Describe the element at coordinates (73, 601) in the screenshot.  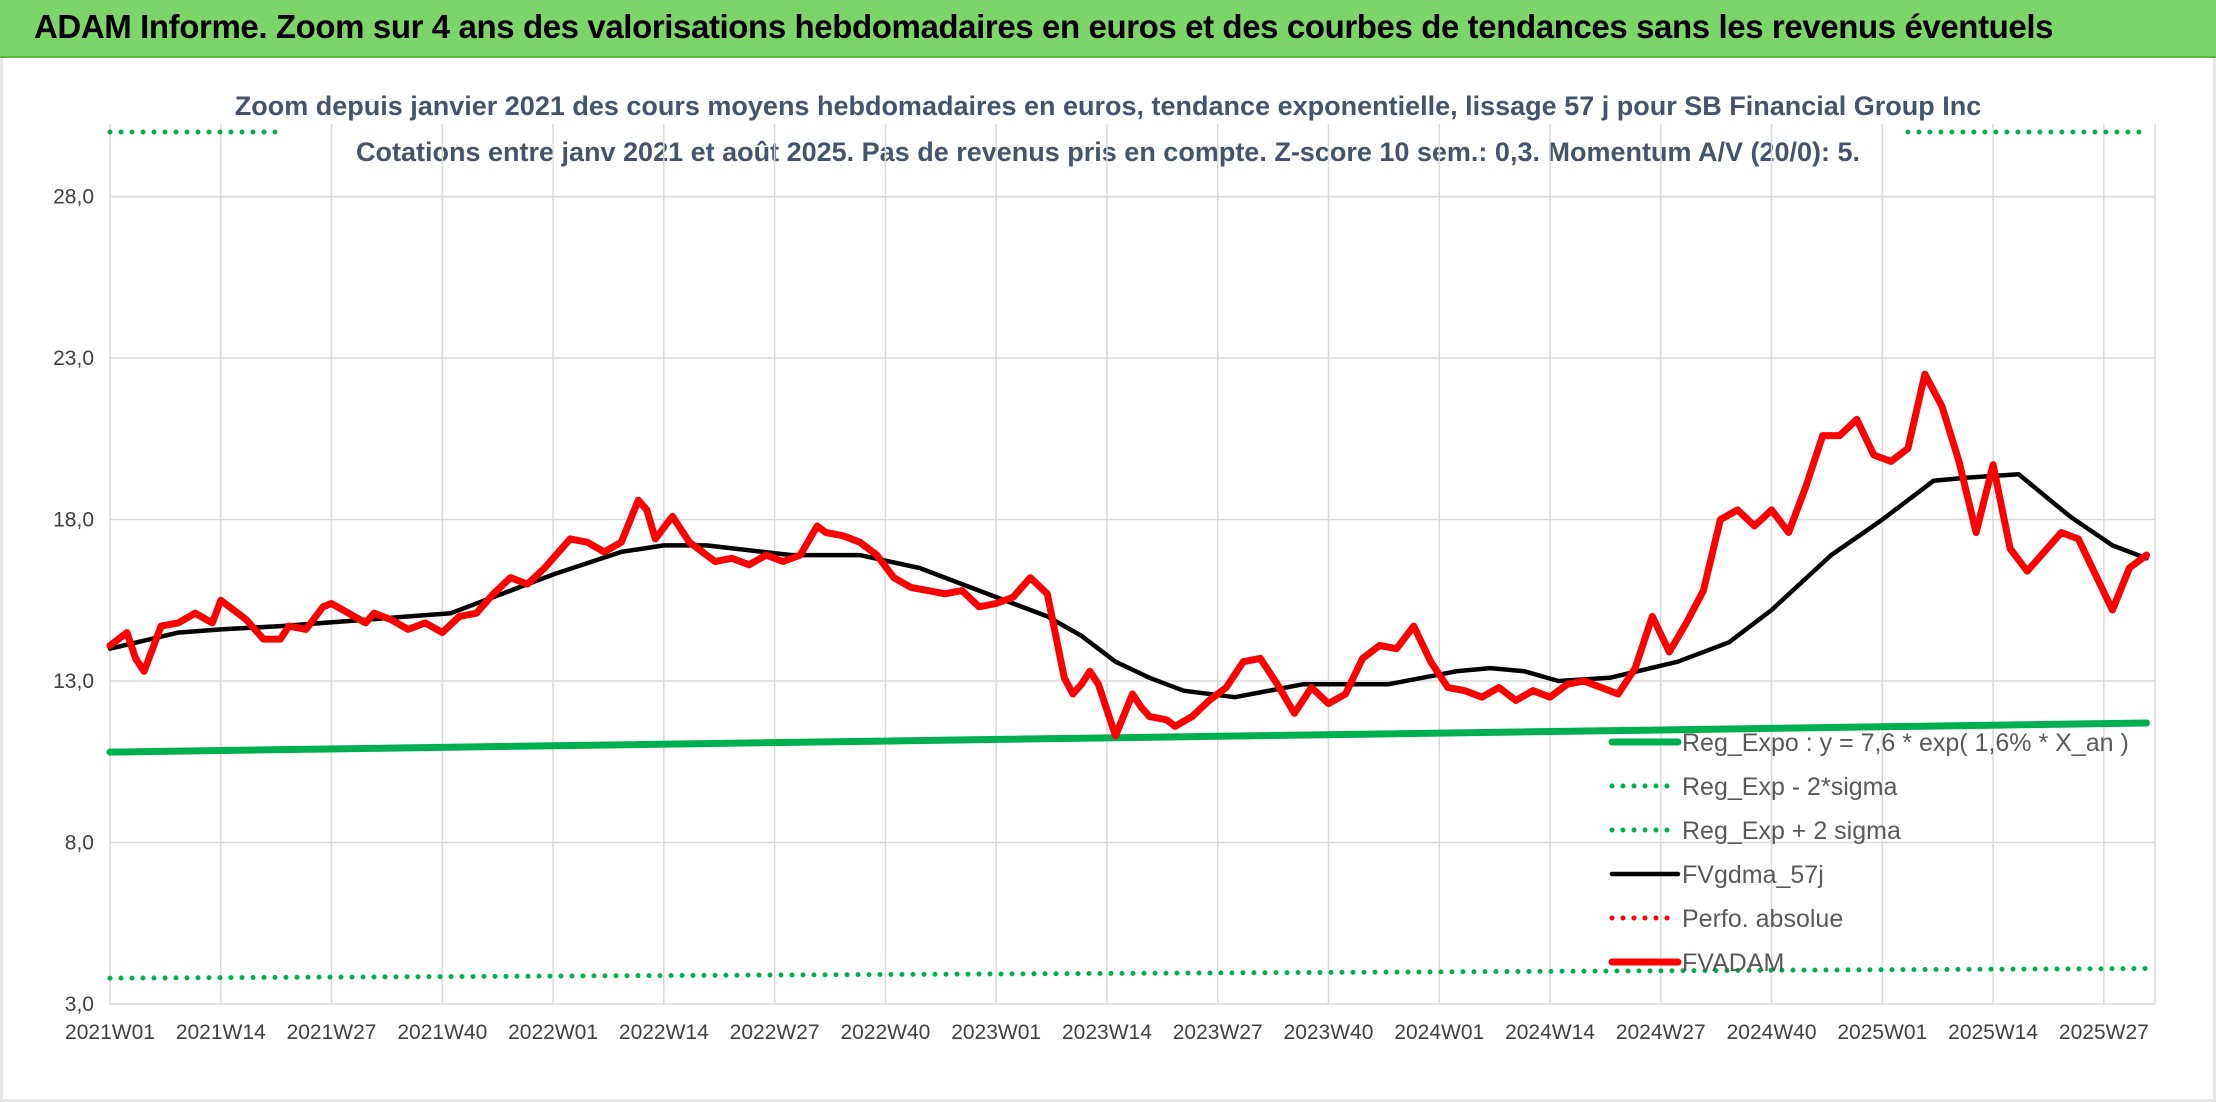
I see `y-axis-ticks: 3,0 8,0 13,0 18,0 23,0 28,0` at that location.